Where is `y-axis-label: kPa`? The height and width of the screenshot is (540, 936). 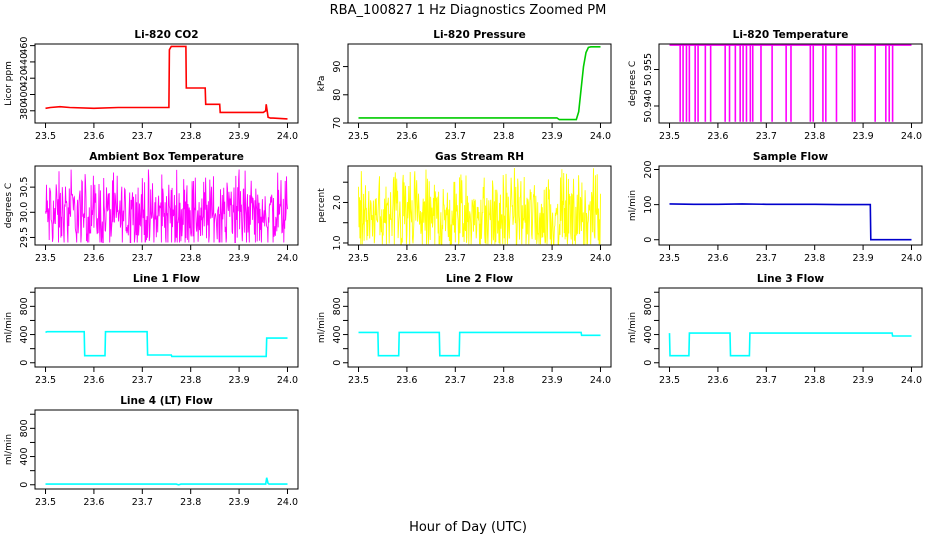
y-axis-label: kPa is located at coordinates (322, 84).